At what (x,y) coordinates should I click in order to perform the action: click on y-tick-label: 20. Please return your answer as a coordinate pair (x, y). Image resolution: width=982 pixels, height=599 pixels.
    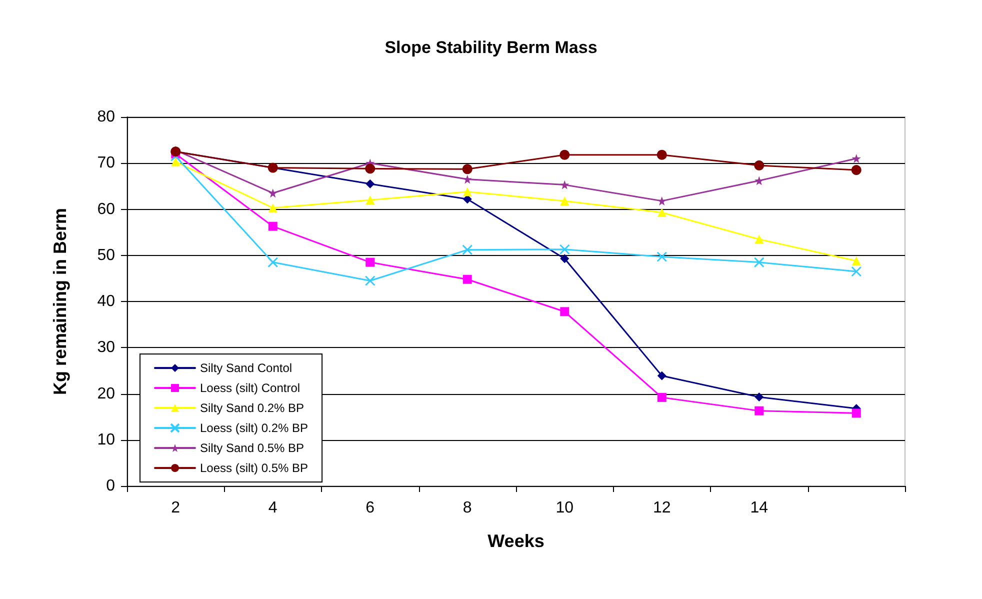
    Looking at the image, I should click on (106, 393).